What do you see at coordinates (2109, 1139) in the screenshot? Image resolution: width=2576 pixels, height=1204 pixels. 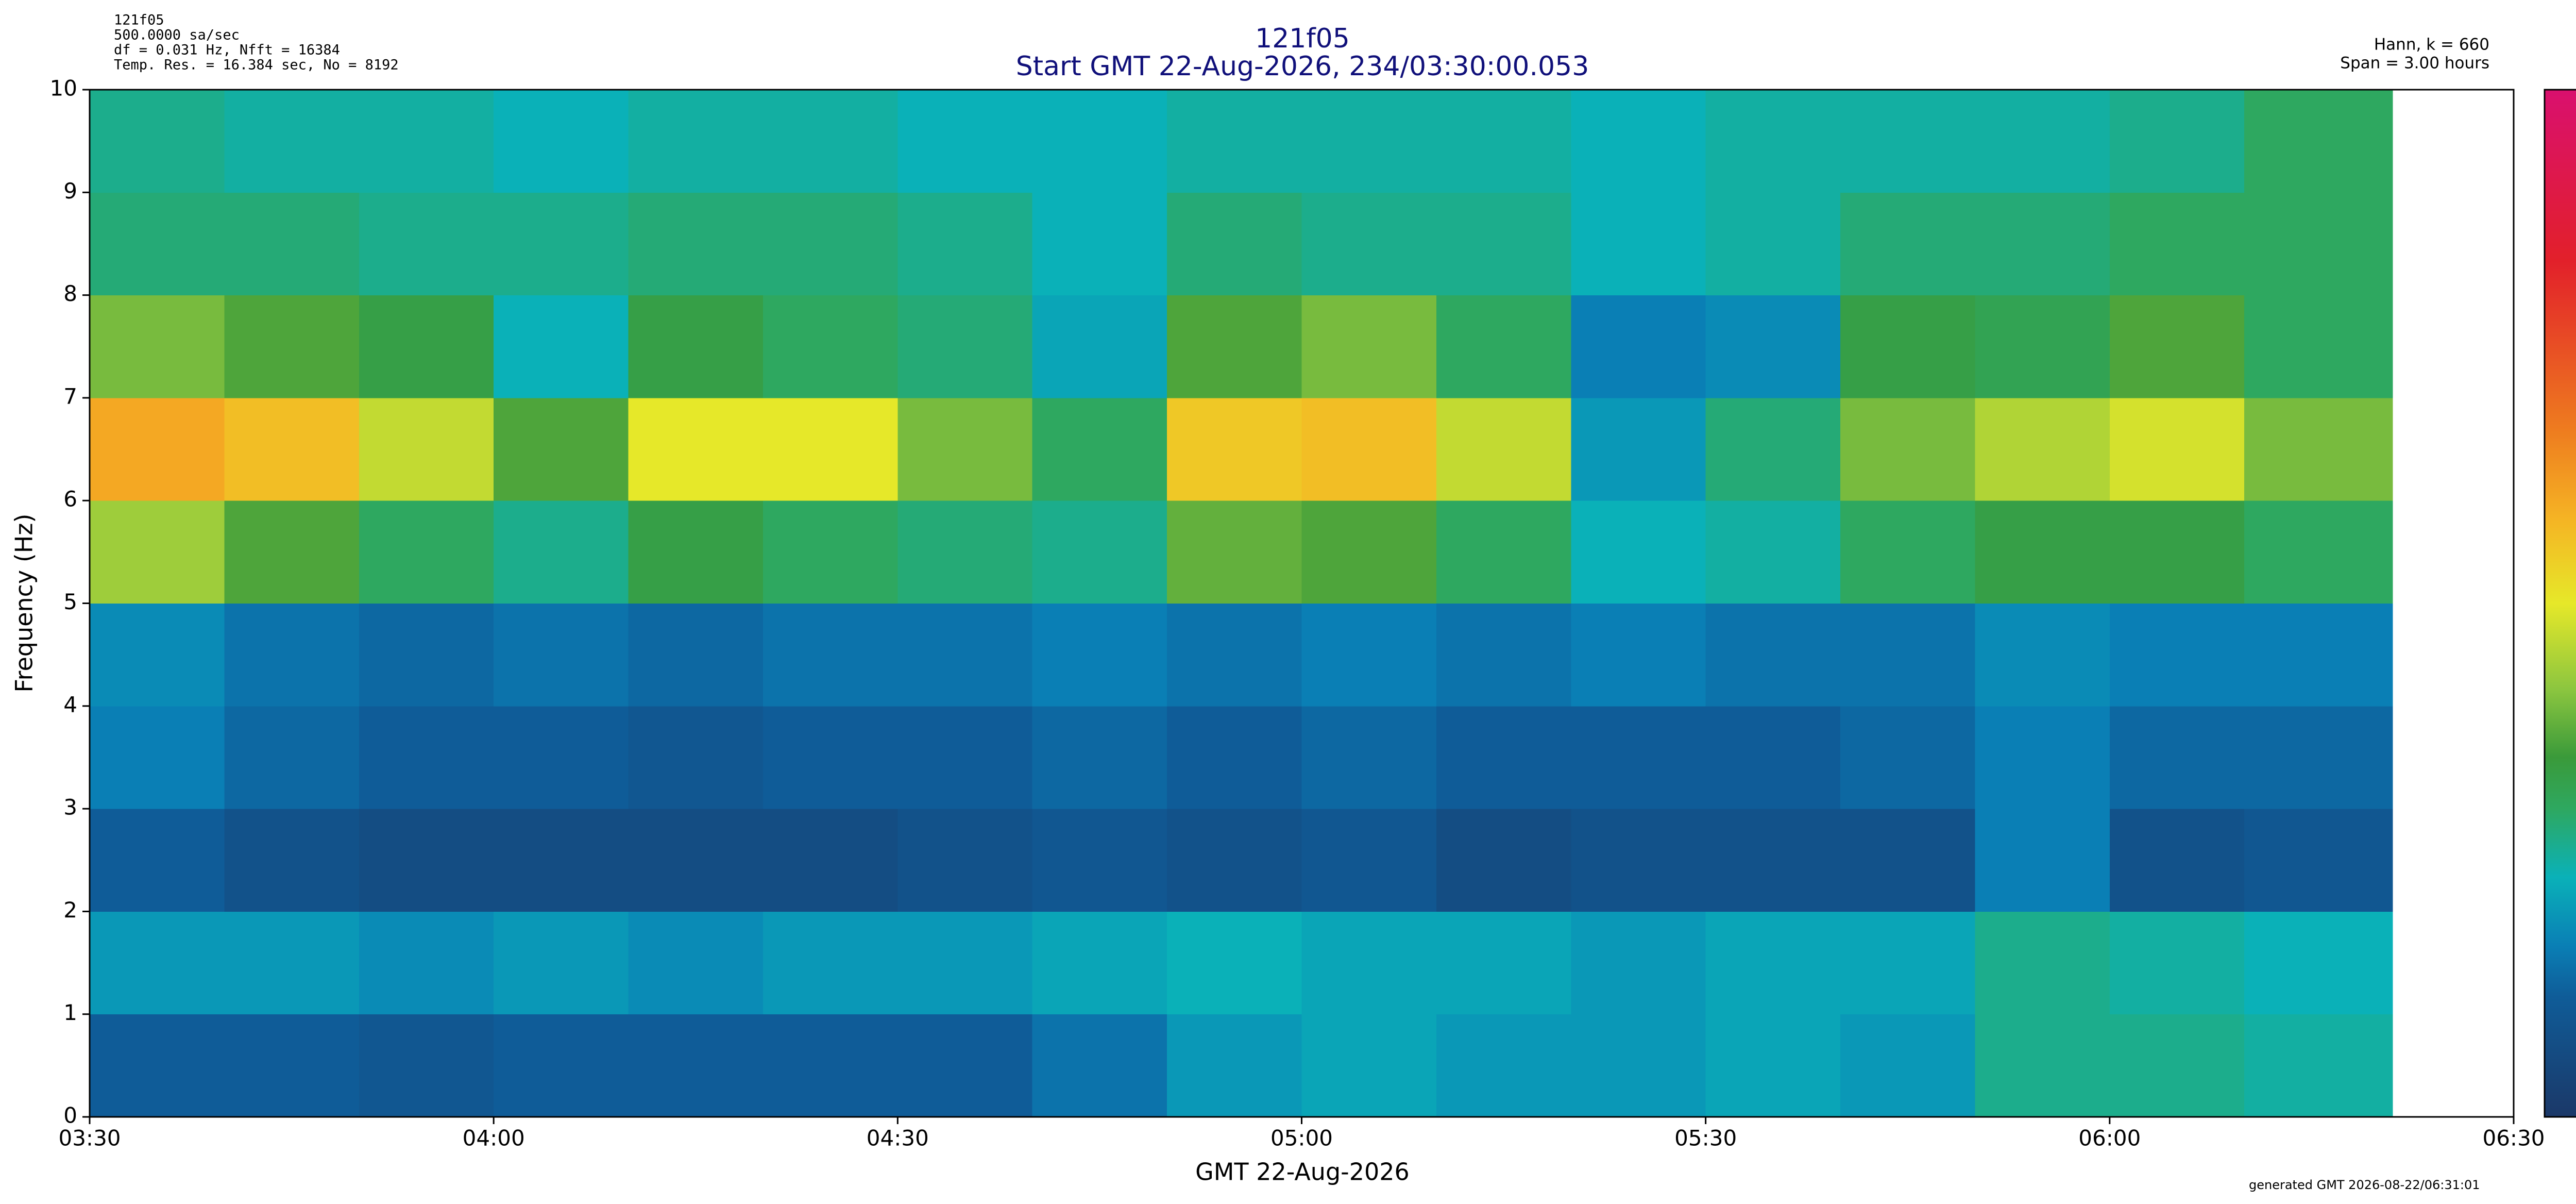 I see `x-tick-label: 06:00` at bounding box center [2109, 1139].